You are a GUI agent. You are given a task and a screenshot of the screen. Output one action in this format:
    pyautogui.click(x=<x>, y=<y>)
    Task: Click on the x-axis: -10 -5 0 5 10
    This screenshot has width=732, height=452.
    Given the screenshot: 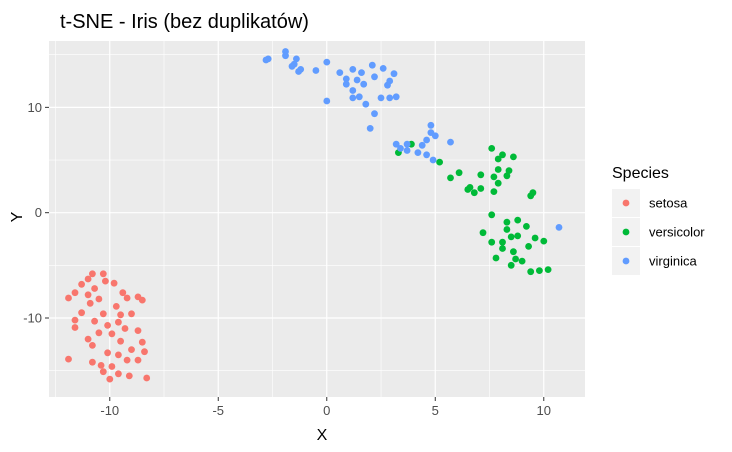 What is the action you would take?
    pyautogui.click(x=325, y=407)
    